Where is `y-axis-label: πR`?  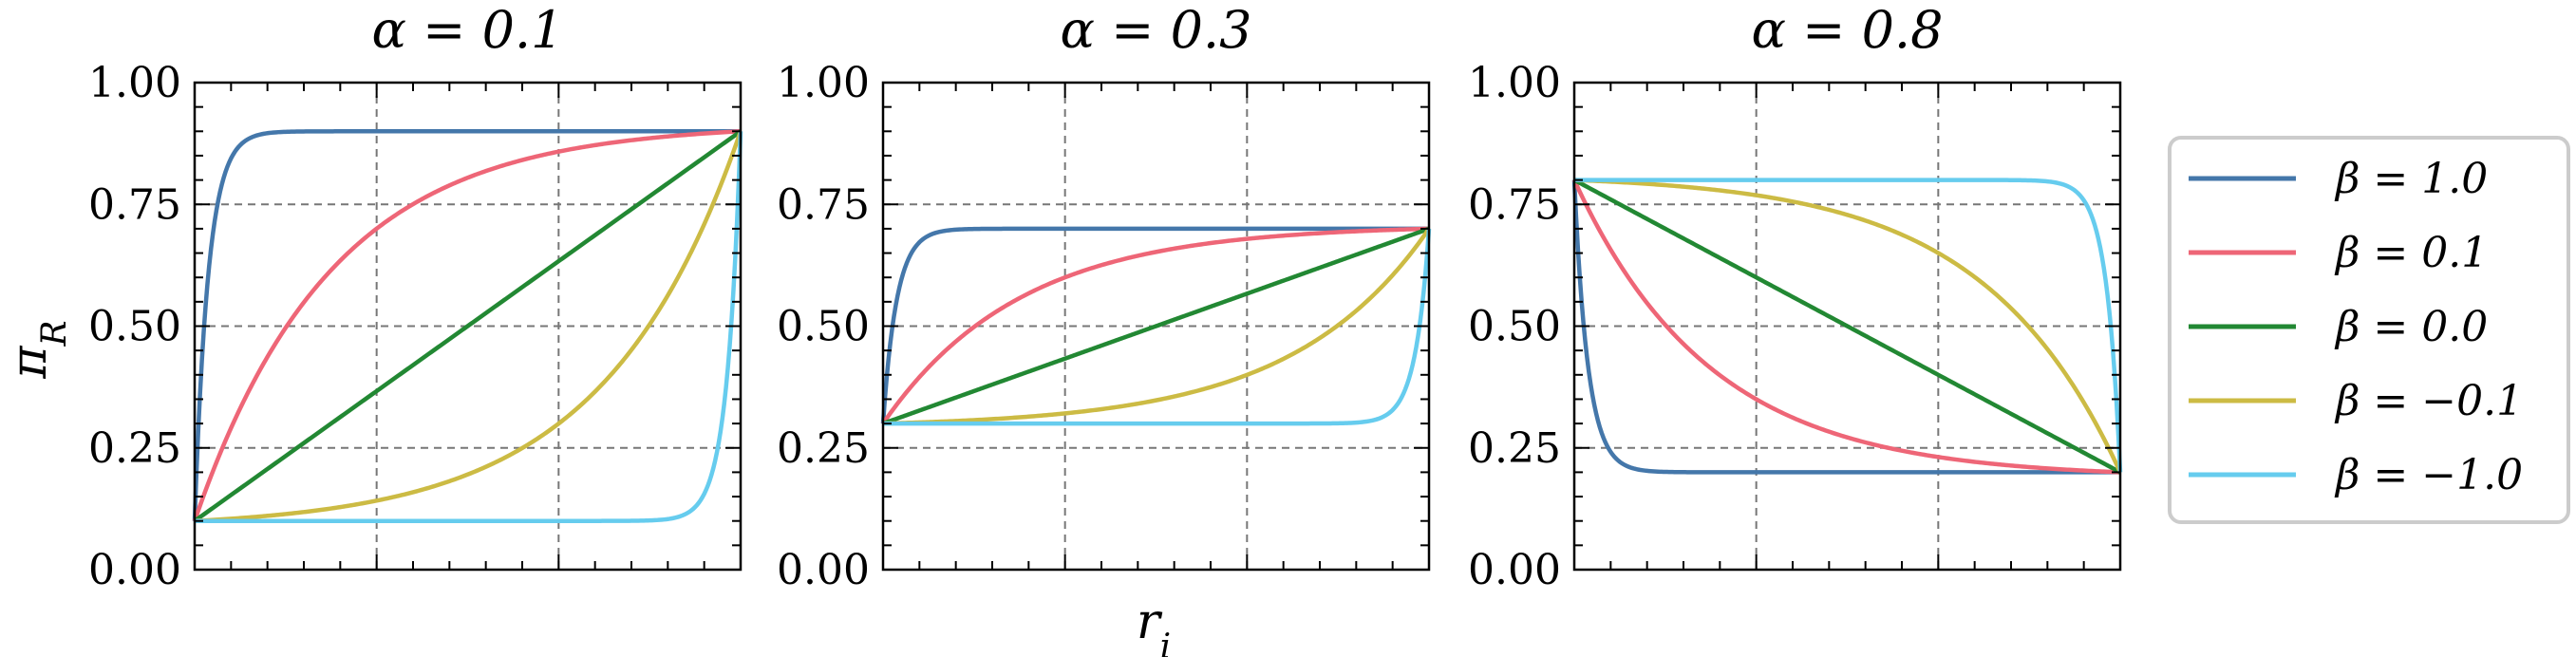
y-axis-label: πR is located at coordinates (37, 349).